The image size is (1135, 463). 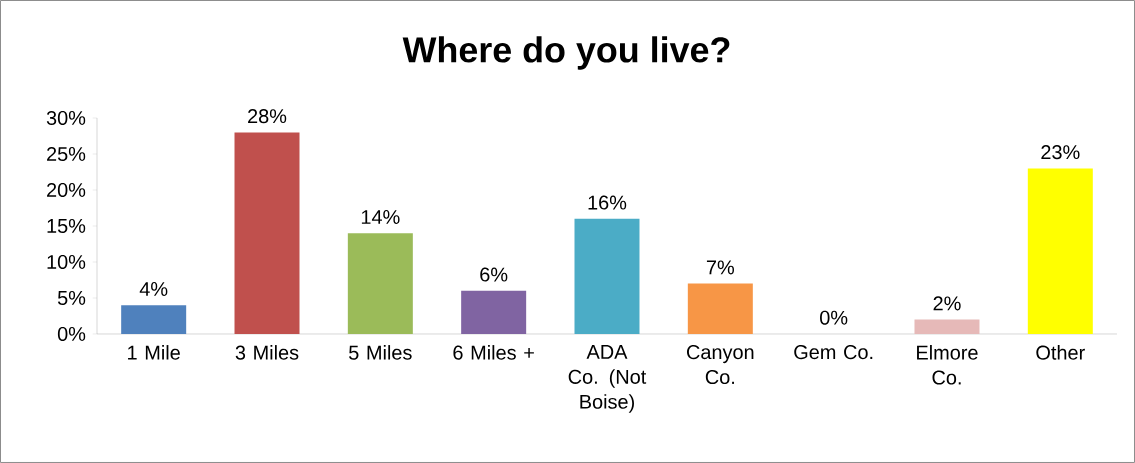 What do you see at coordinates (153, 289) in the screenshot?
I see `data-label: 4%` at bounding box center [153, 289].